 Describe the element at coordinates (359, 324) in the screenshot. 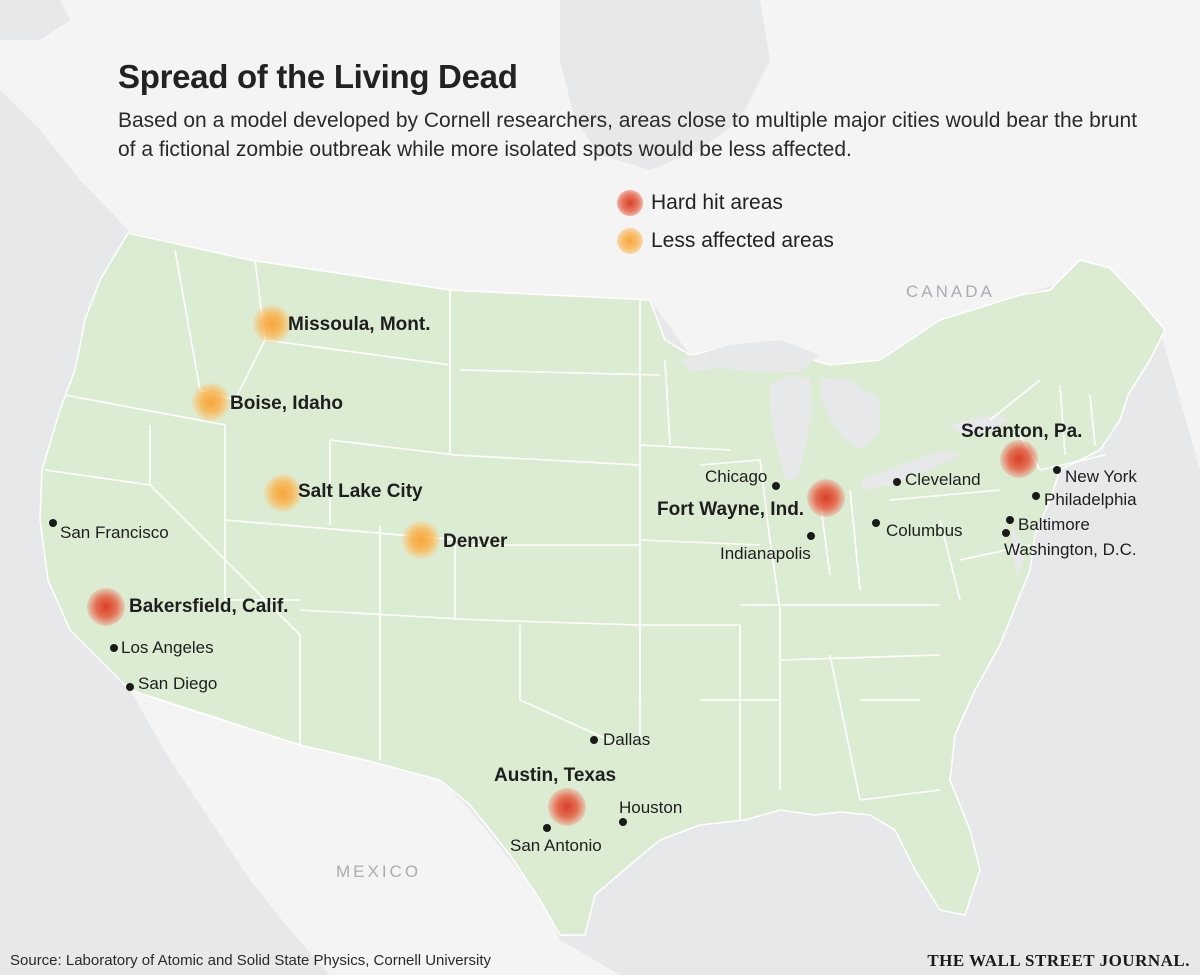

I see `hotspot-missoula-label: Missoula, Mont.` at that location.